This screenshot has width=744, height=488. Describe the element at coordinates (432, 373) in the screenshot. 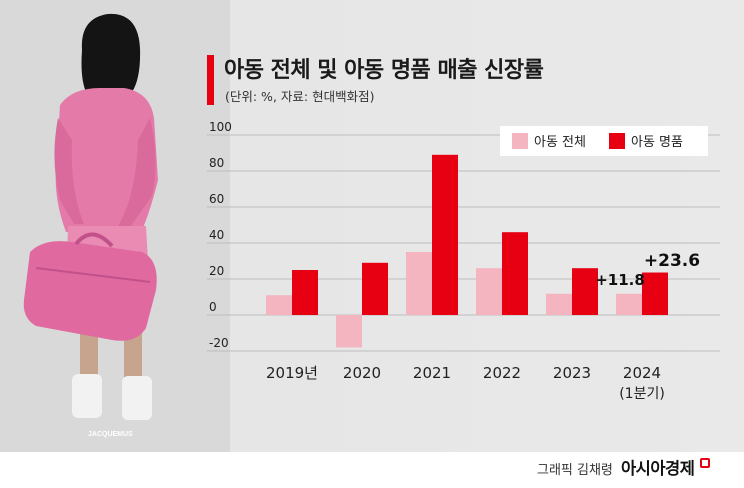

I see `x-tick-label: 2021` at that location.